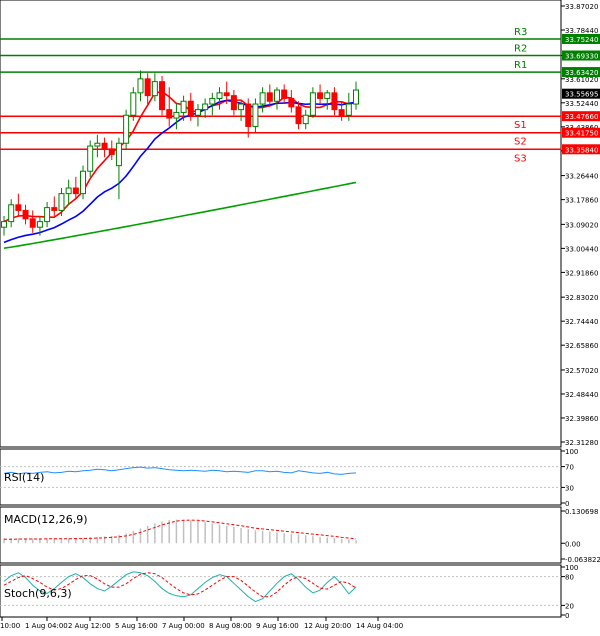 The image size is (600, 636). What do you see at coordinates (581, 273) in the screenshot?
I see `price-tick-label: 32.91860` at bounding box center [581, 273].